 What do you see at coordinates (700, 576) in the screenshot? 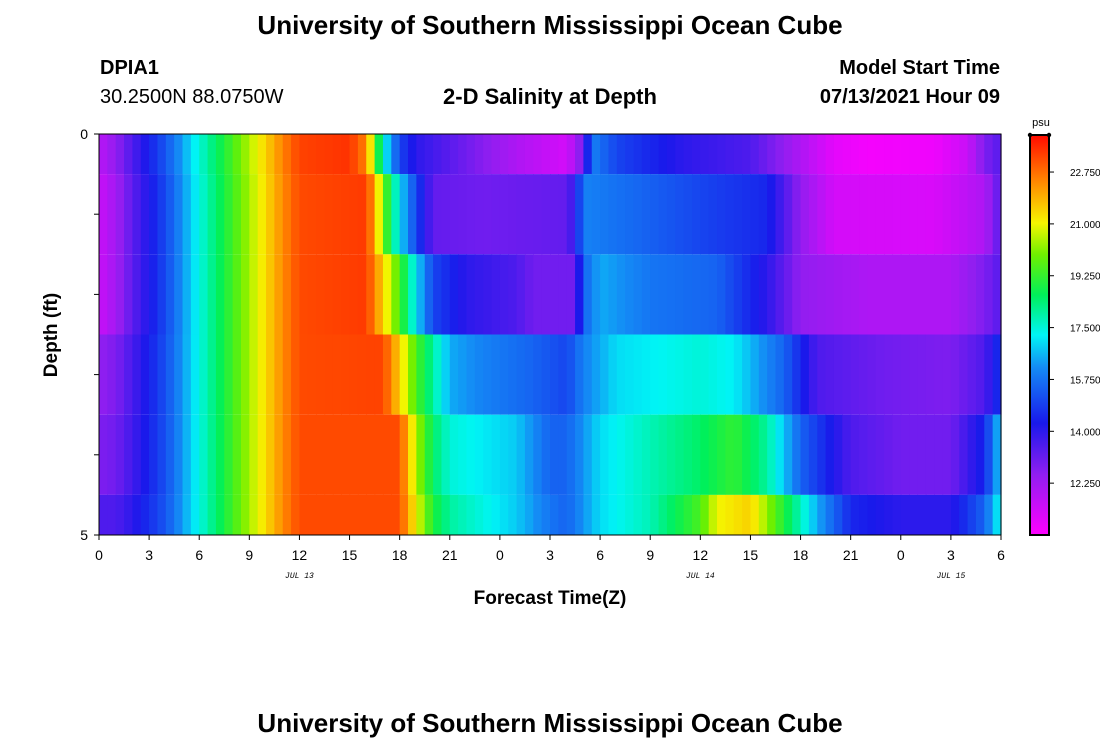
I see `date-label: JUL 14` at bounding box center [700, 576].